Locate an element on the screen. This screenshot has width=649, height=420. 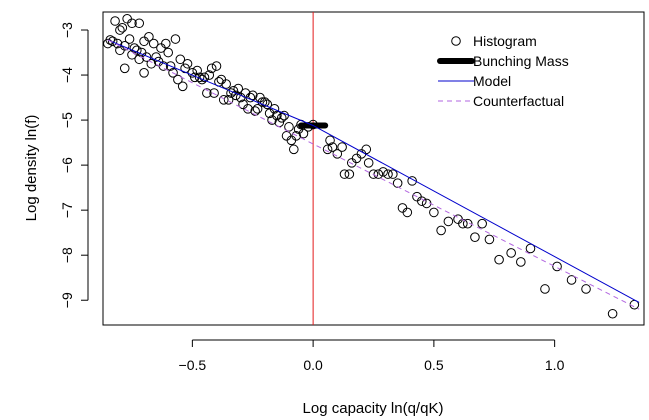
y-tick-label: −4 is located at coordinates (67, 75).